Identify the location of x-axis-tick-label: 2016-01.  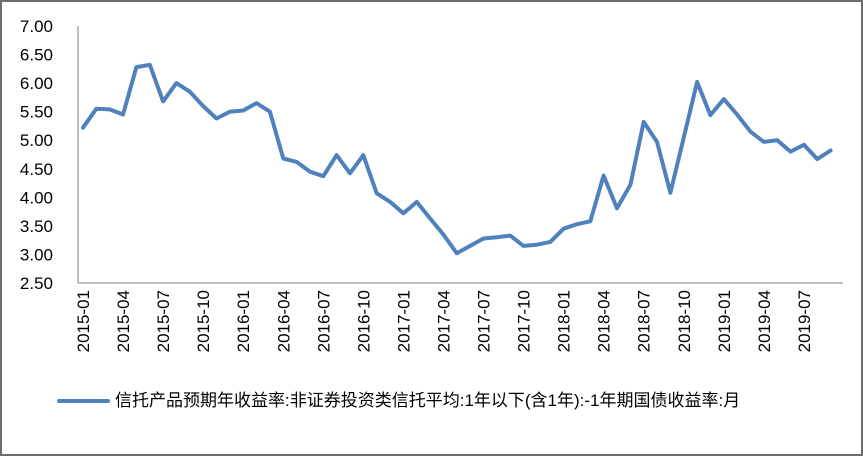
(243, 321).